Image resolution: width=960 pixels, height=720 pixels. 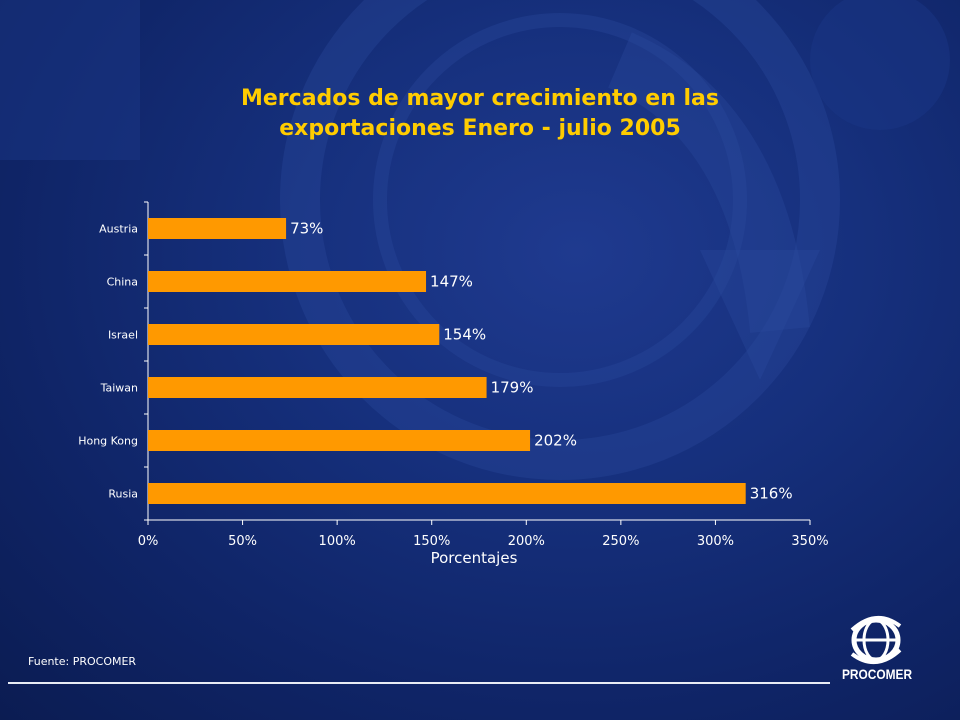 I want to click on x-tick-label: 50%, so click(x=242, y=541).